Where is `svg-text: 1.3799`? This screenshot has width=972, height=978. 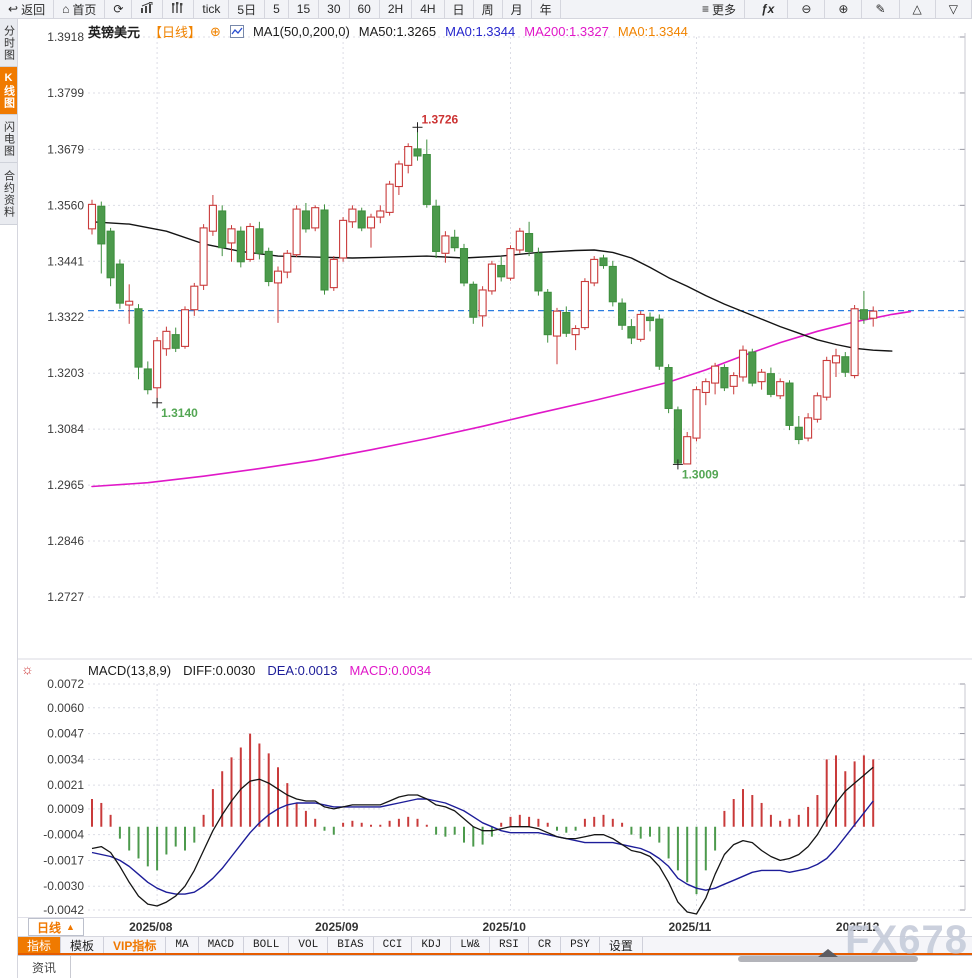
svg-text: 1.3799 is located at coordinates (65, 93).